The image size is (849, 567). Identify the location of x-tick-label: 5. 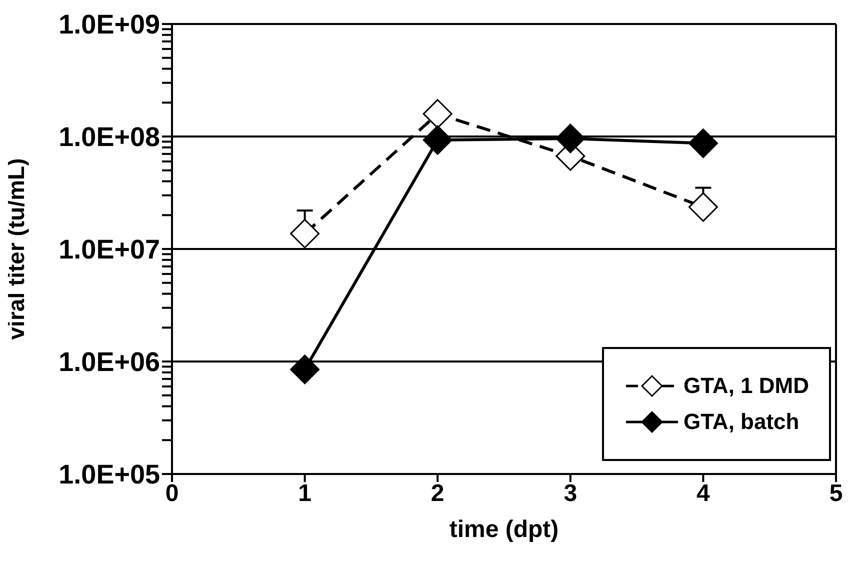
(836, 494).